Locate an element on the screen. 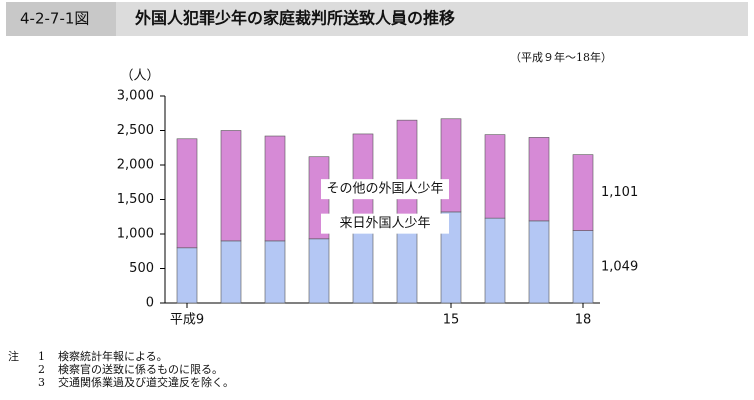  notes-label: 注 is located at coordinates (13, 356).